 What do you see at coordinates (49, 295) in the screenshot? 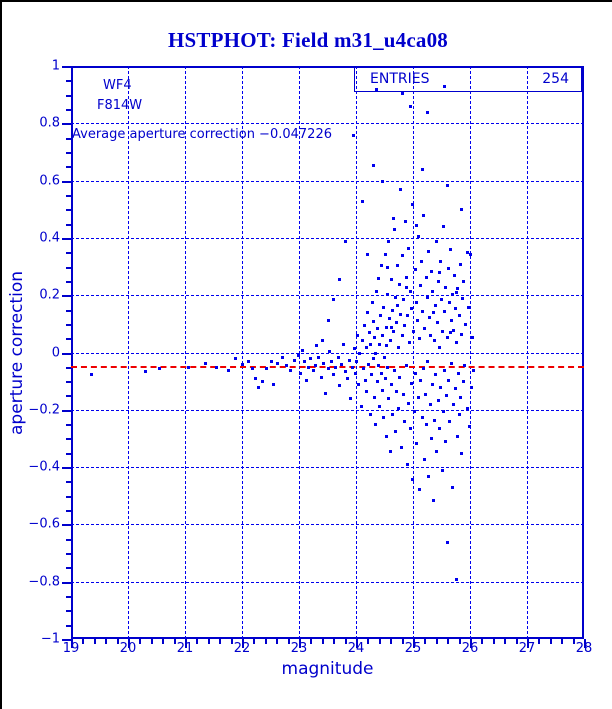
I see `y-axis-tick-label: 0.2` at bounding box center [49, 295].